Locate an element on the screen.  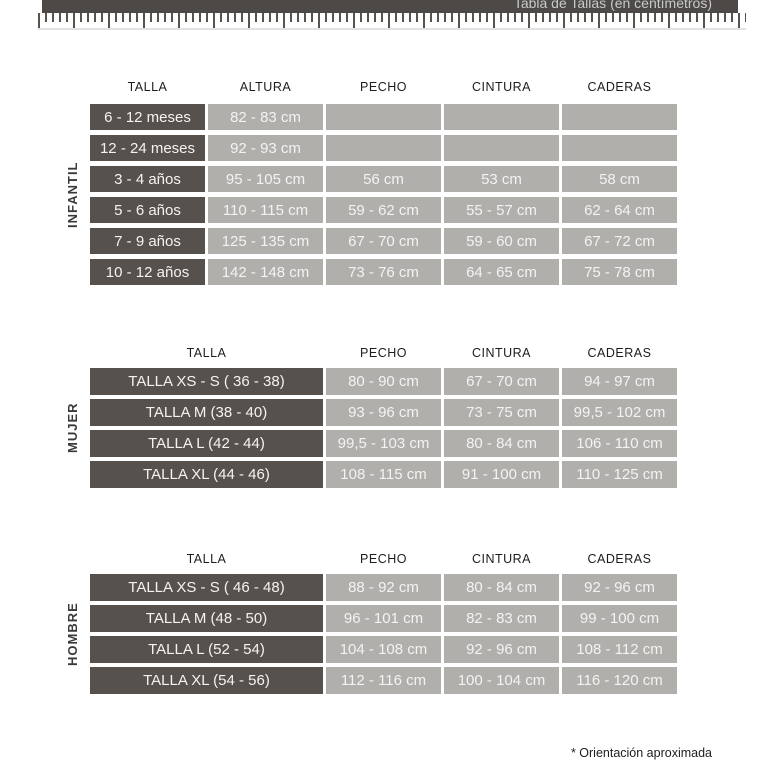
measurement-cell: 142 - 148 cm is located at coordinates (265, 272).